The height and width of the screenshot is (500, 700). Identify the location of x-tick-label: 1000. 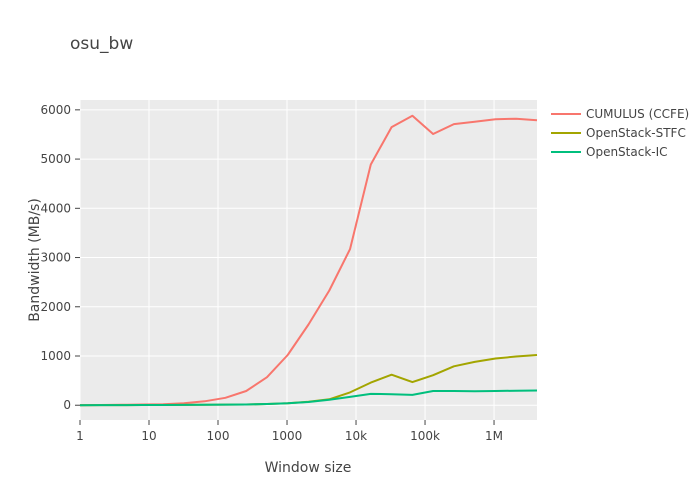
(287, 436).